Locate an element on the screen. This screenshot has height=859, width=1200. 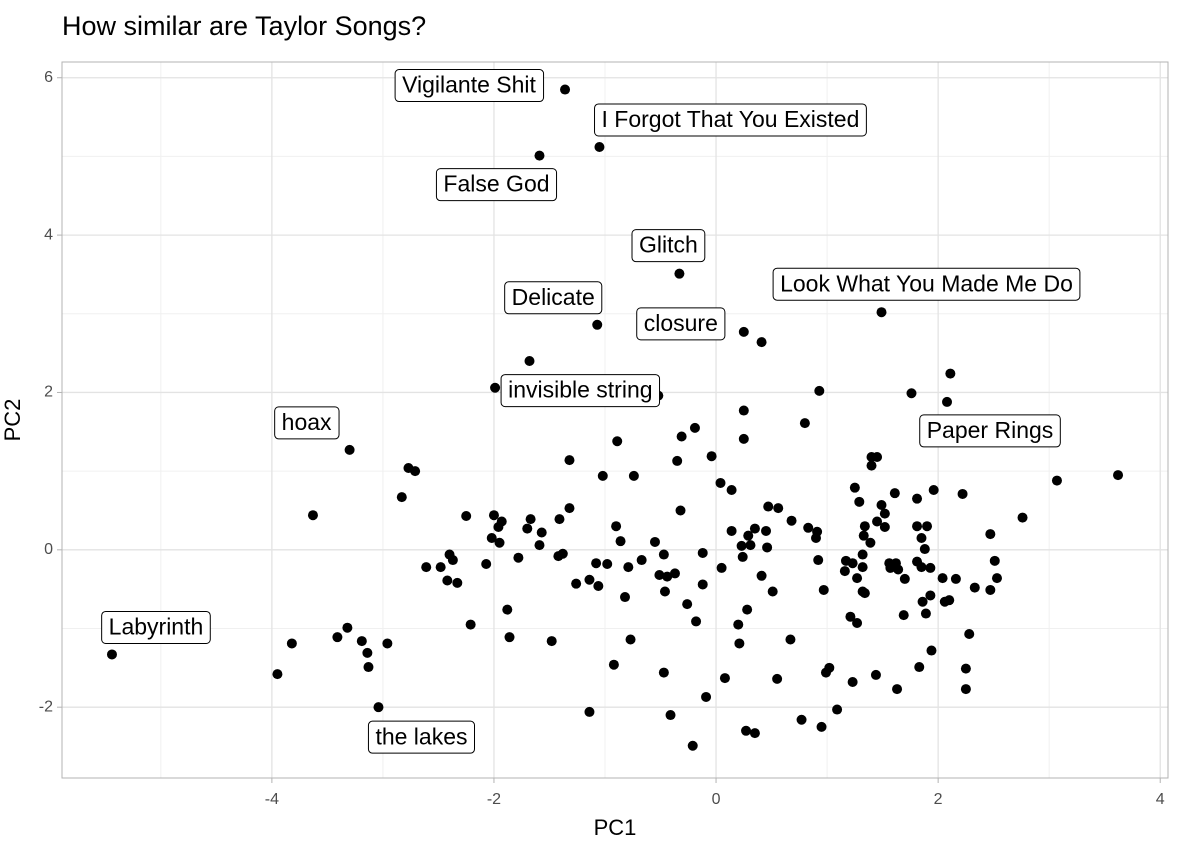
point-label: False God is located at coordinates (496, 184).